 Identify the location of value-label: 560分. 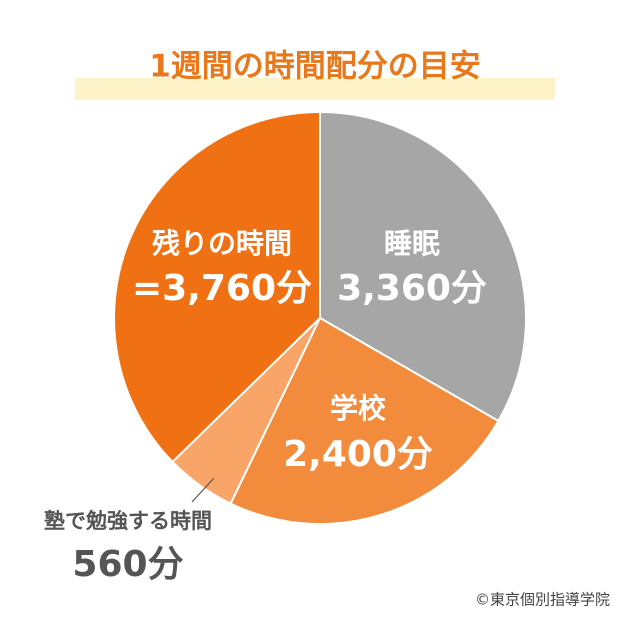
(127, 564).